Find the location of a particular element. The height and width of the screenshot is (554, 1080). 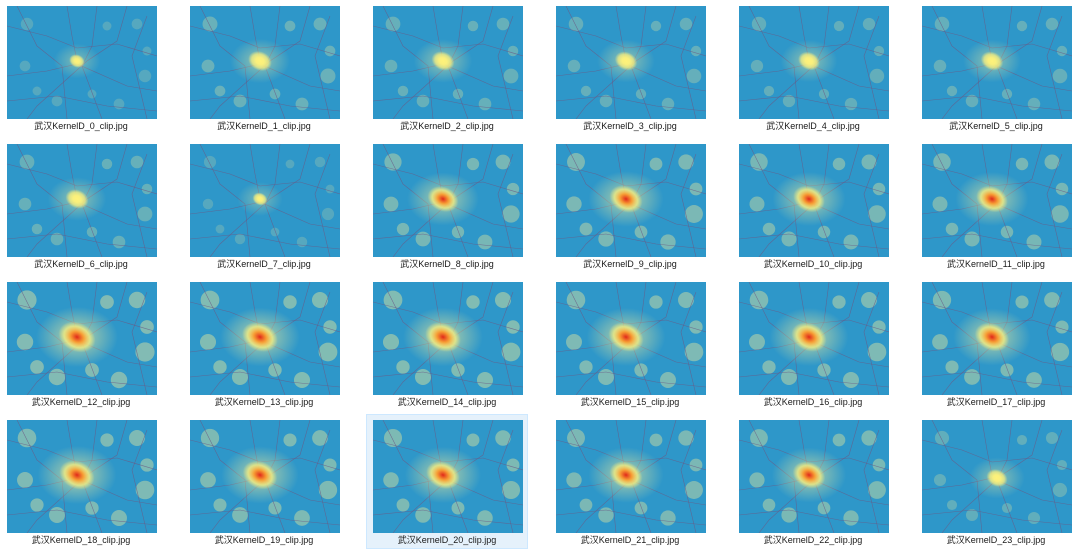

file-item: 武汉KernelD_13_clip.jpg is located at coordinates (264, 343).